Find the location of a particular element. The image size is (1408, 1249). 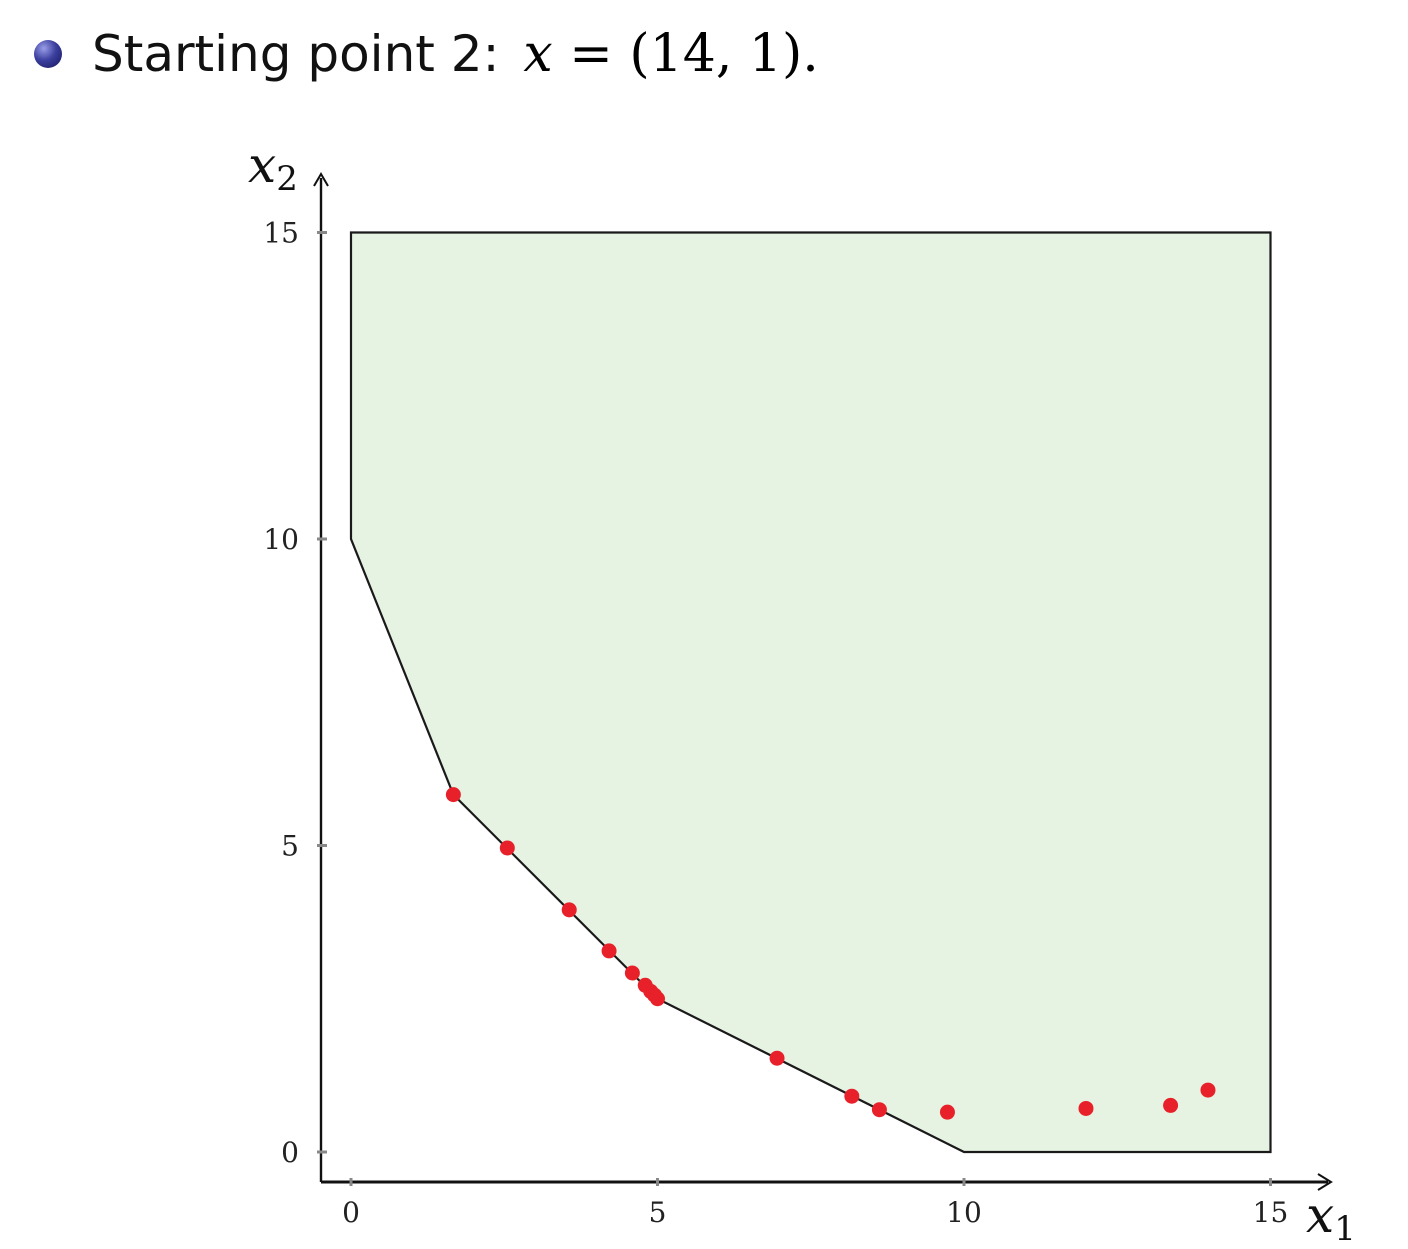

bullet-icon is located at coordinates (48, 54).